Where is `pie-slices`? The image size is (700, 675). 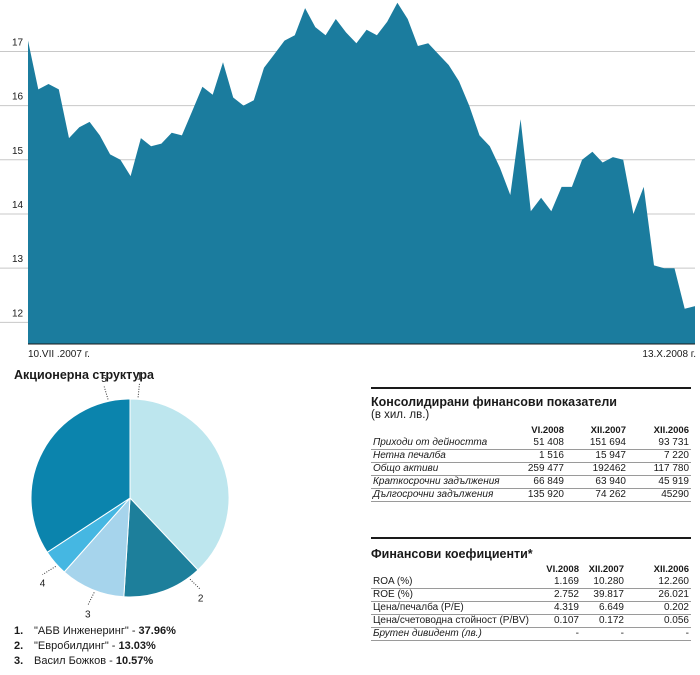 pie-slices is located at coordinates (130, 498).